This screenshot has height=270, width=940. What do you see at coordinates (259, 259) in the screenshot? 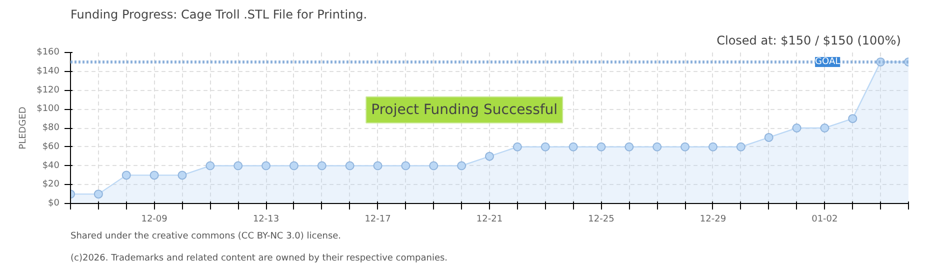
I see `text: (c)2026. Trademarks and related content are owned by their respective companies.` at bounding box center [259, 259].